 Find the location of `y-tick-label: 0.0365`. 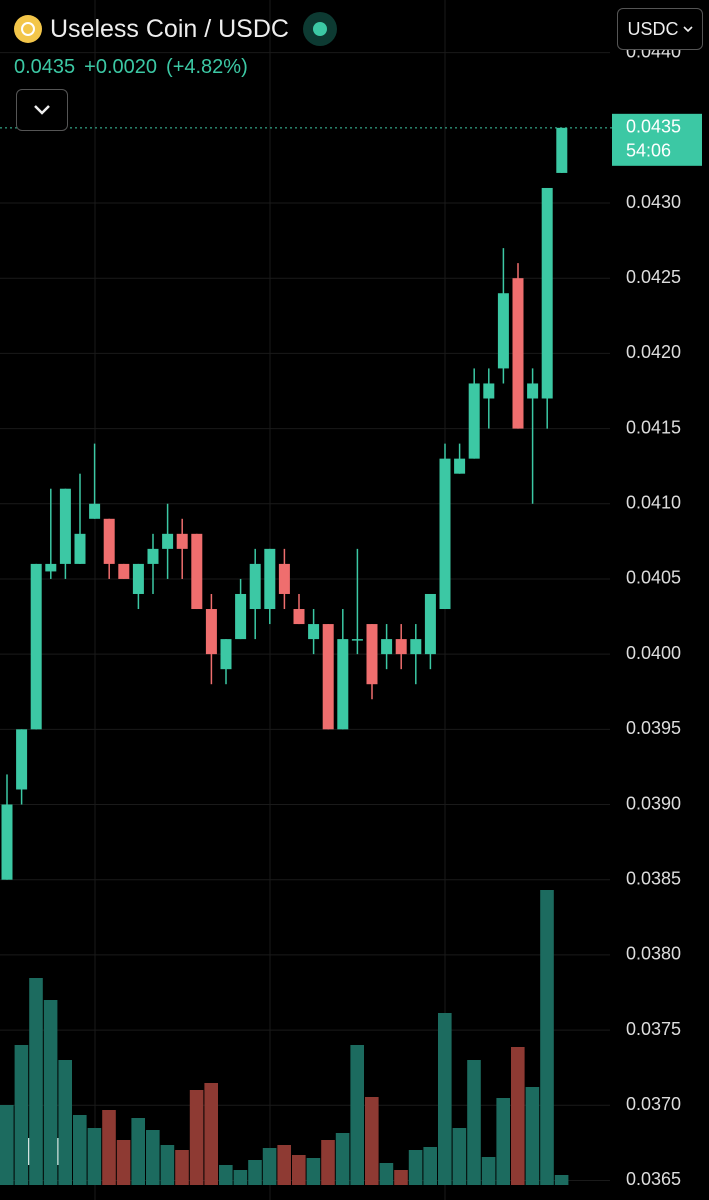

y-tick-label: 0.0365 is located at coordinates (653, 1179).